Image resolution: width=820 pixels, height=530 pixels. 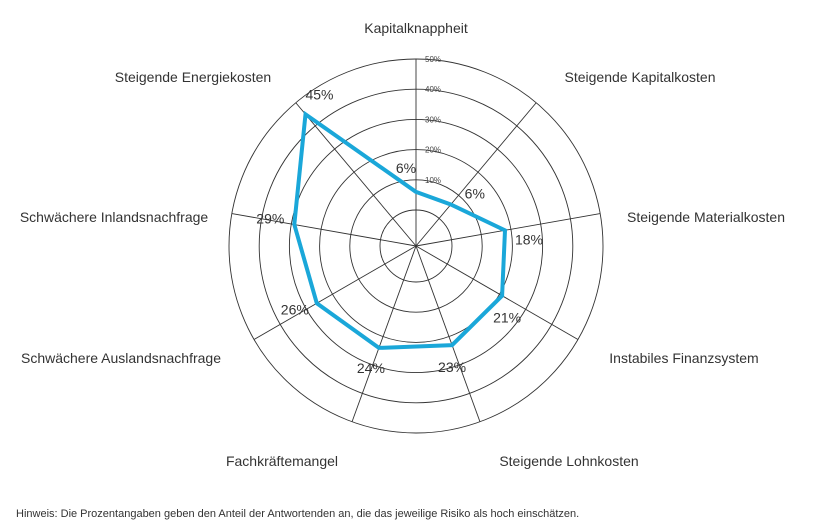 What do you see at coordinates (371, 368) in the screenshot?
I see `value-label: 24%` at bounding box center [371, 368].